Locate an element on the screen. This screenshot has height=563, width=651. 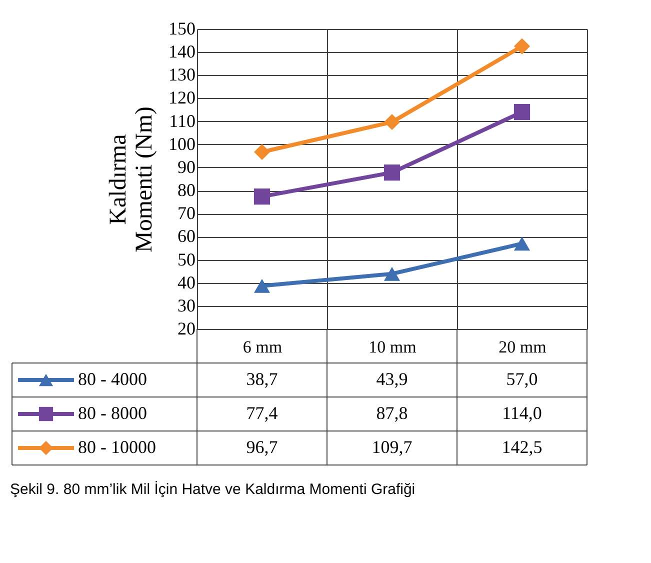
data-label: 77,4 is located at coordinates (262, 413).